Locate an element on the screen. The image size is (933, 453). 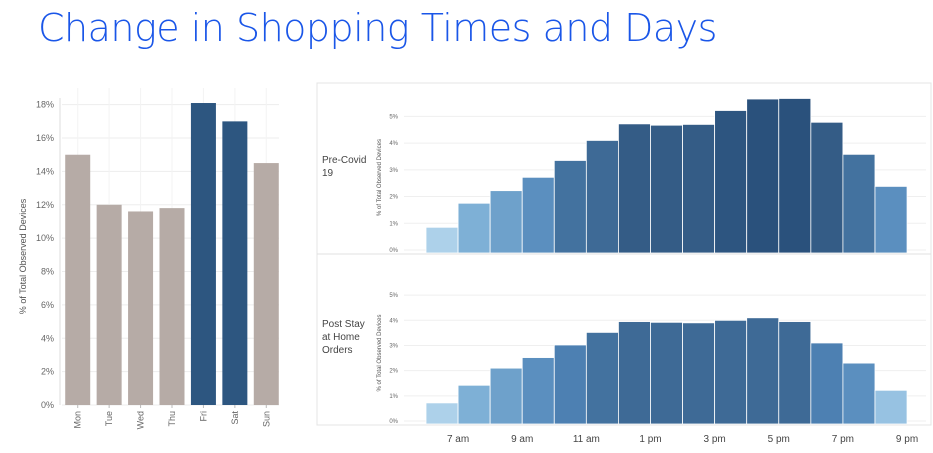
facet-row-label: Post Stay at Home Orders is located at coordinates (343, 337).